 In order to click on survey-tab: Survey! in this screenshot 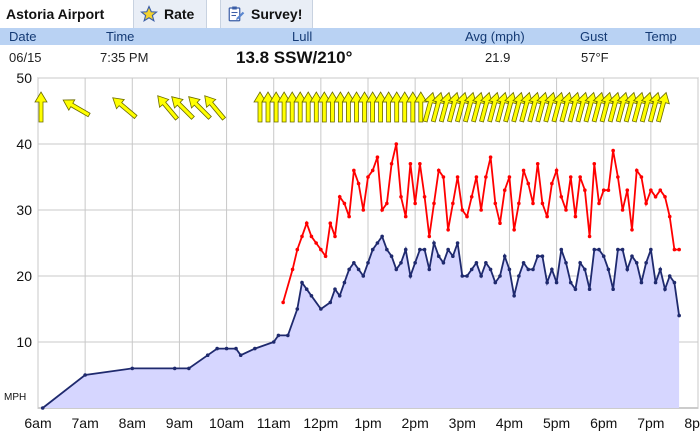, I will do `click(267, 14)`.